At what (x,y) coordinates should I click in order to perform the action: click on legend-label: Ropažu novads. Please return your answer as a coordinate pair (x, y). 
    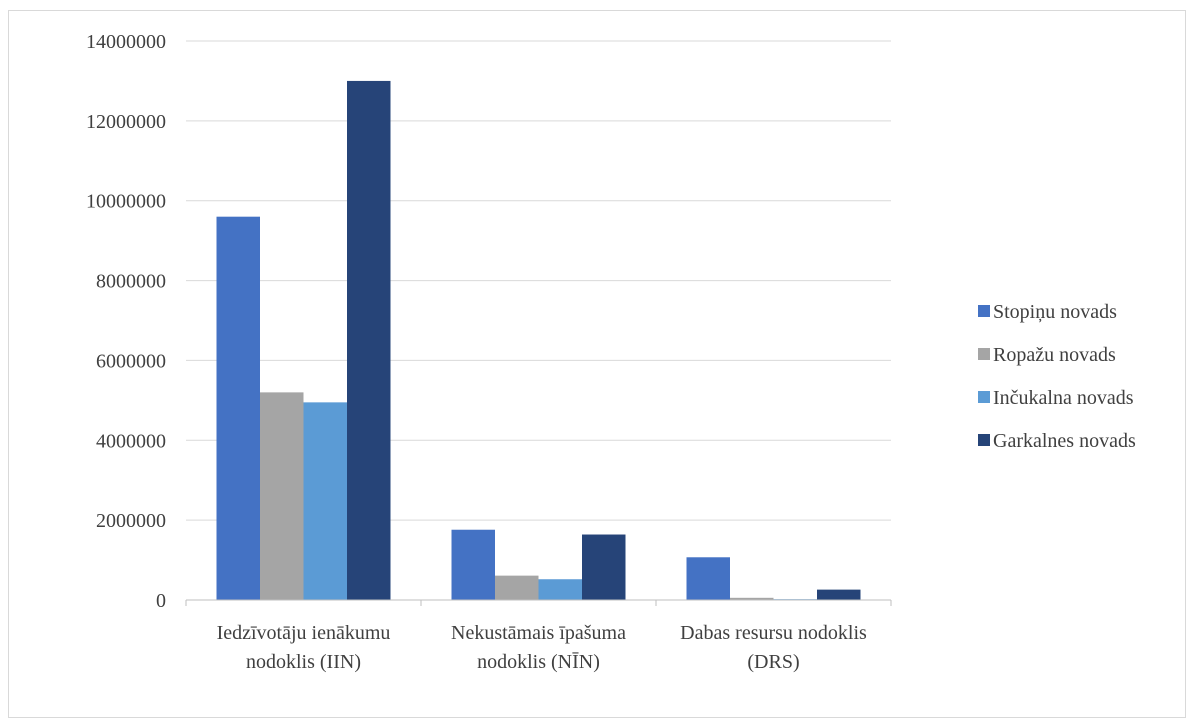
    Looking at the image, I should click on (1054, 355).